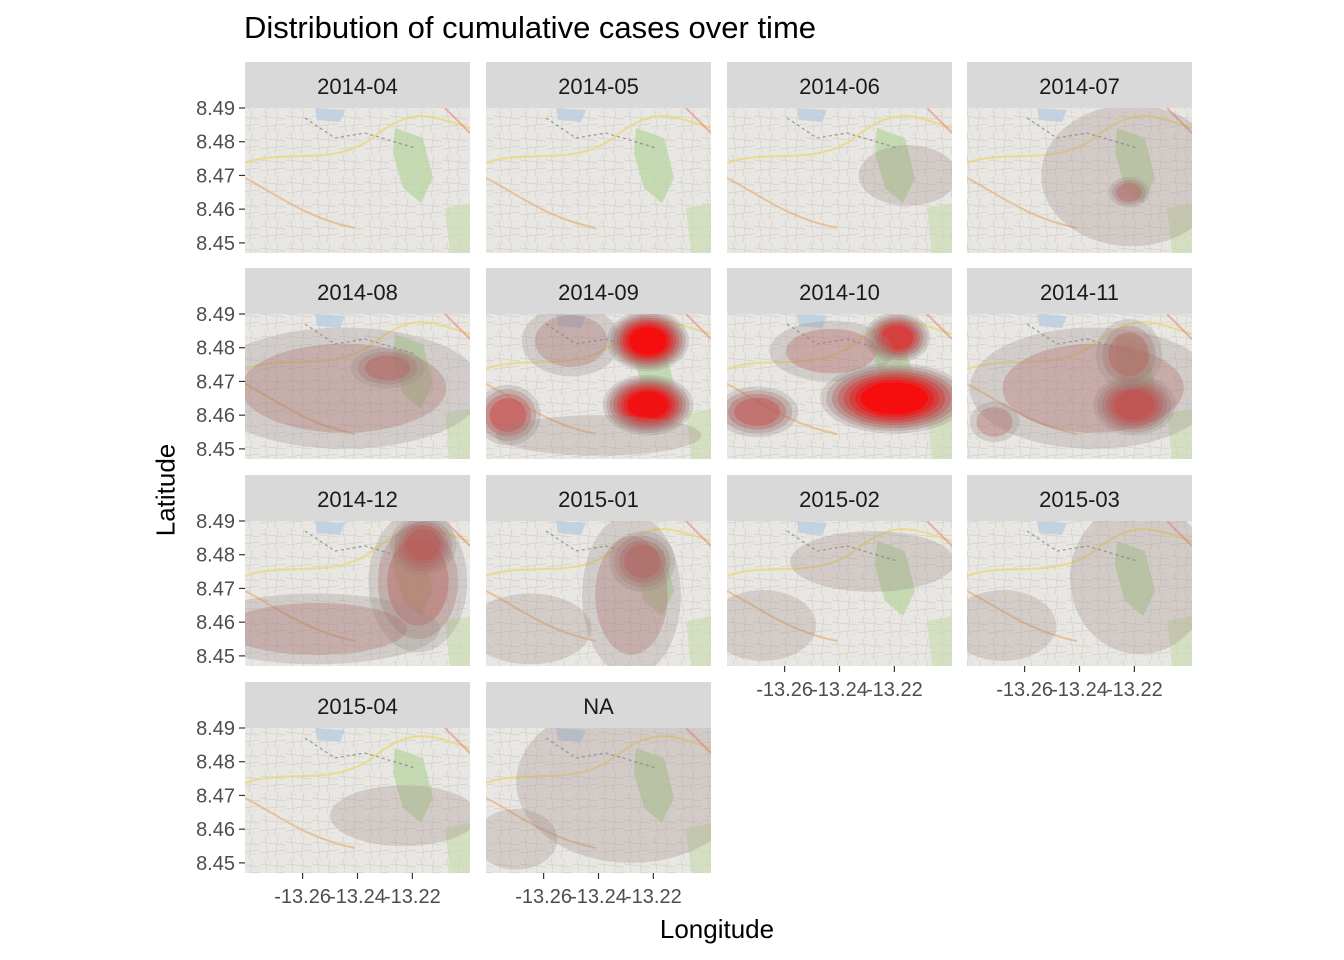 Image resolution: width=1344 pixels, height=960 pixels. I want to click on facet-label: 2014-08, so click(357, 292).